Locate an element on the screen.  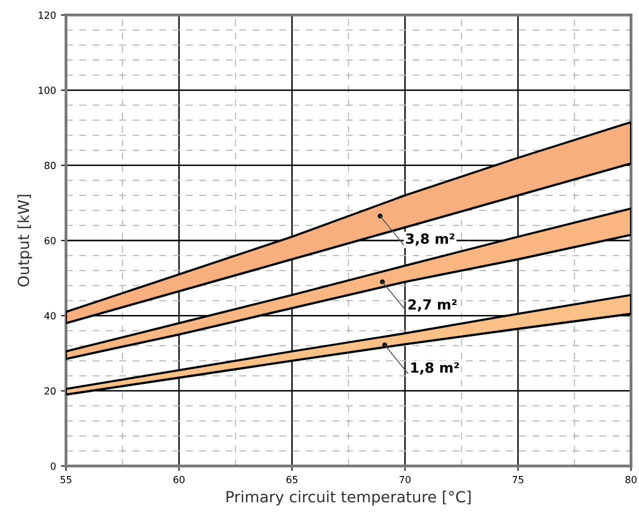
x-tick-label: 60 is located at coordinates (179, 480).